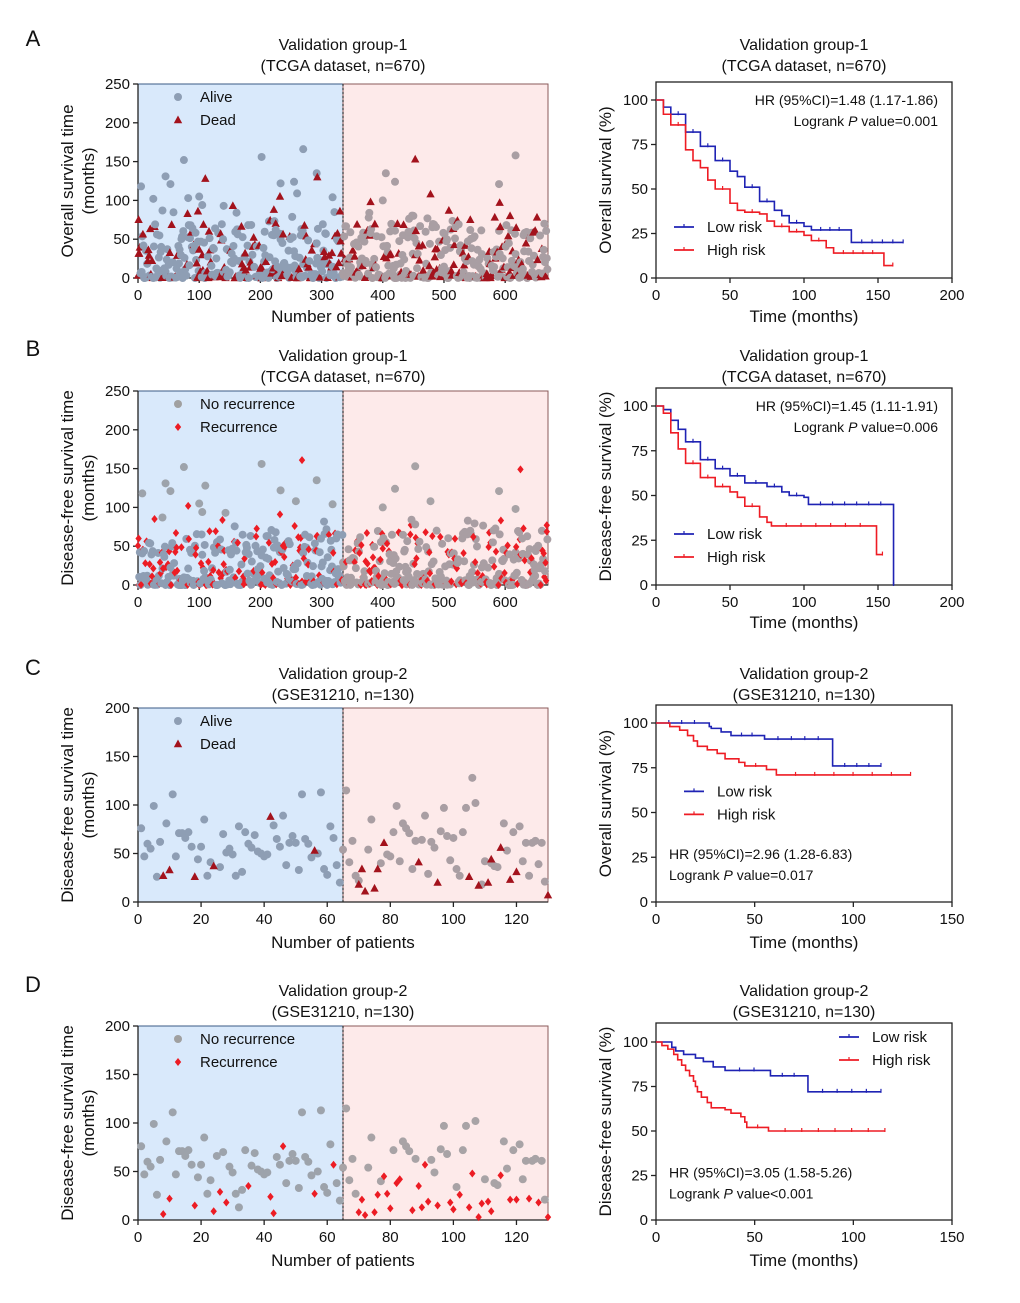  What do you see at coordinates (382, 602) in the screenshot?
I see `x-tick-label: 400` at bounding box center [382, 602].